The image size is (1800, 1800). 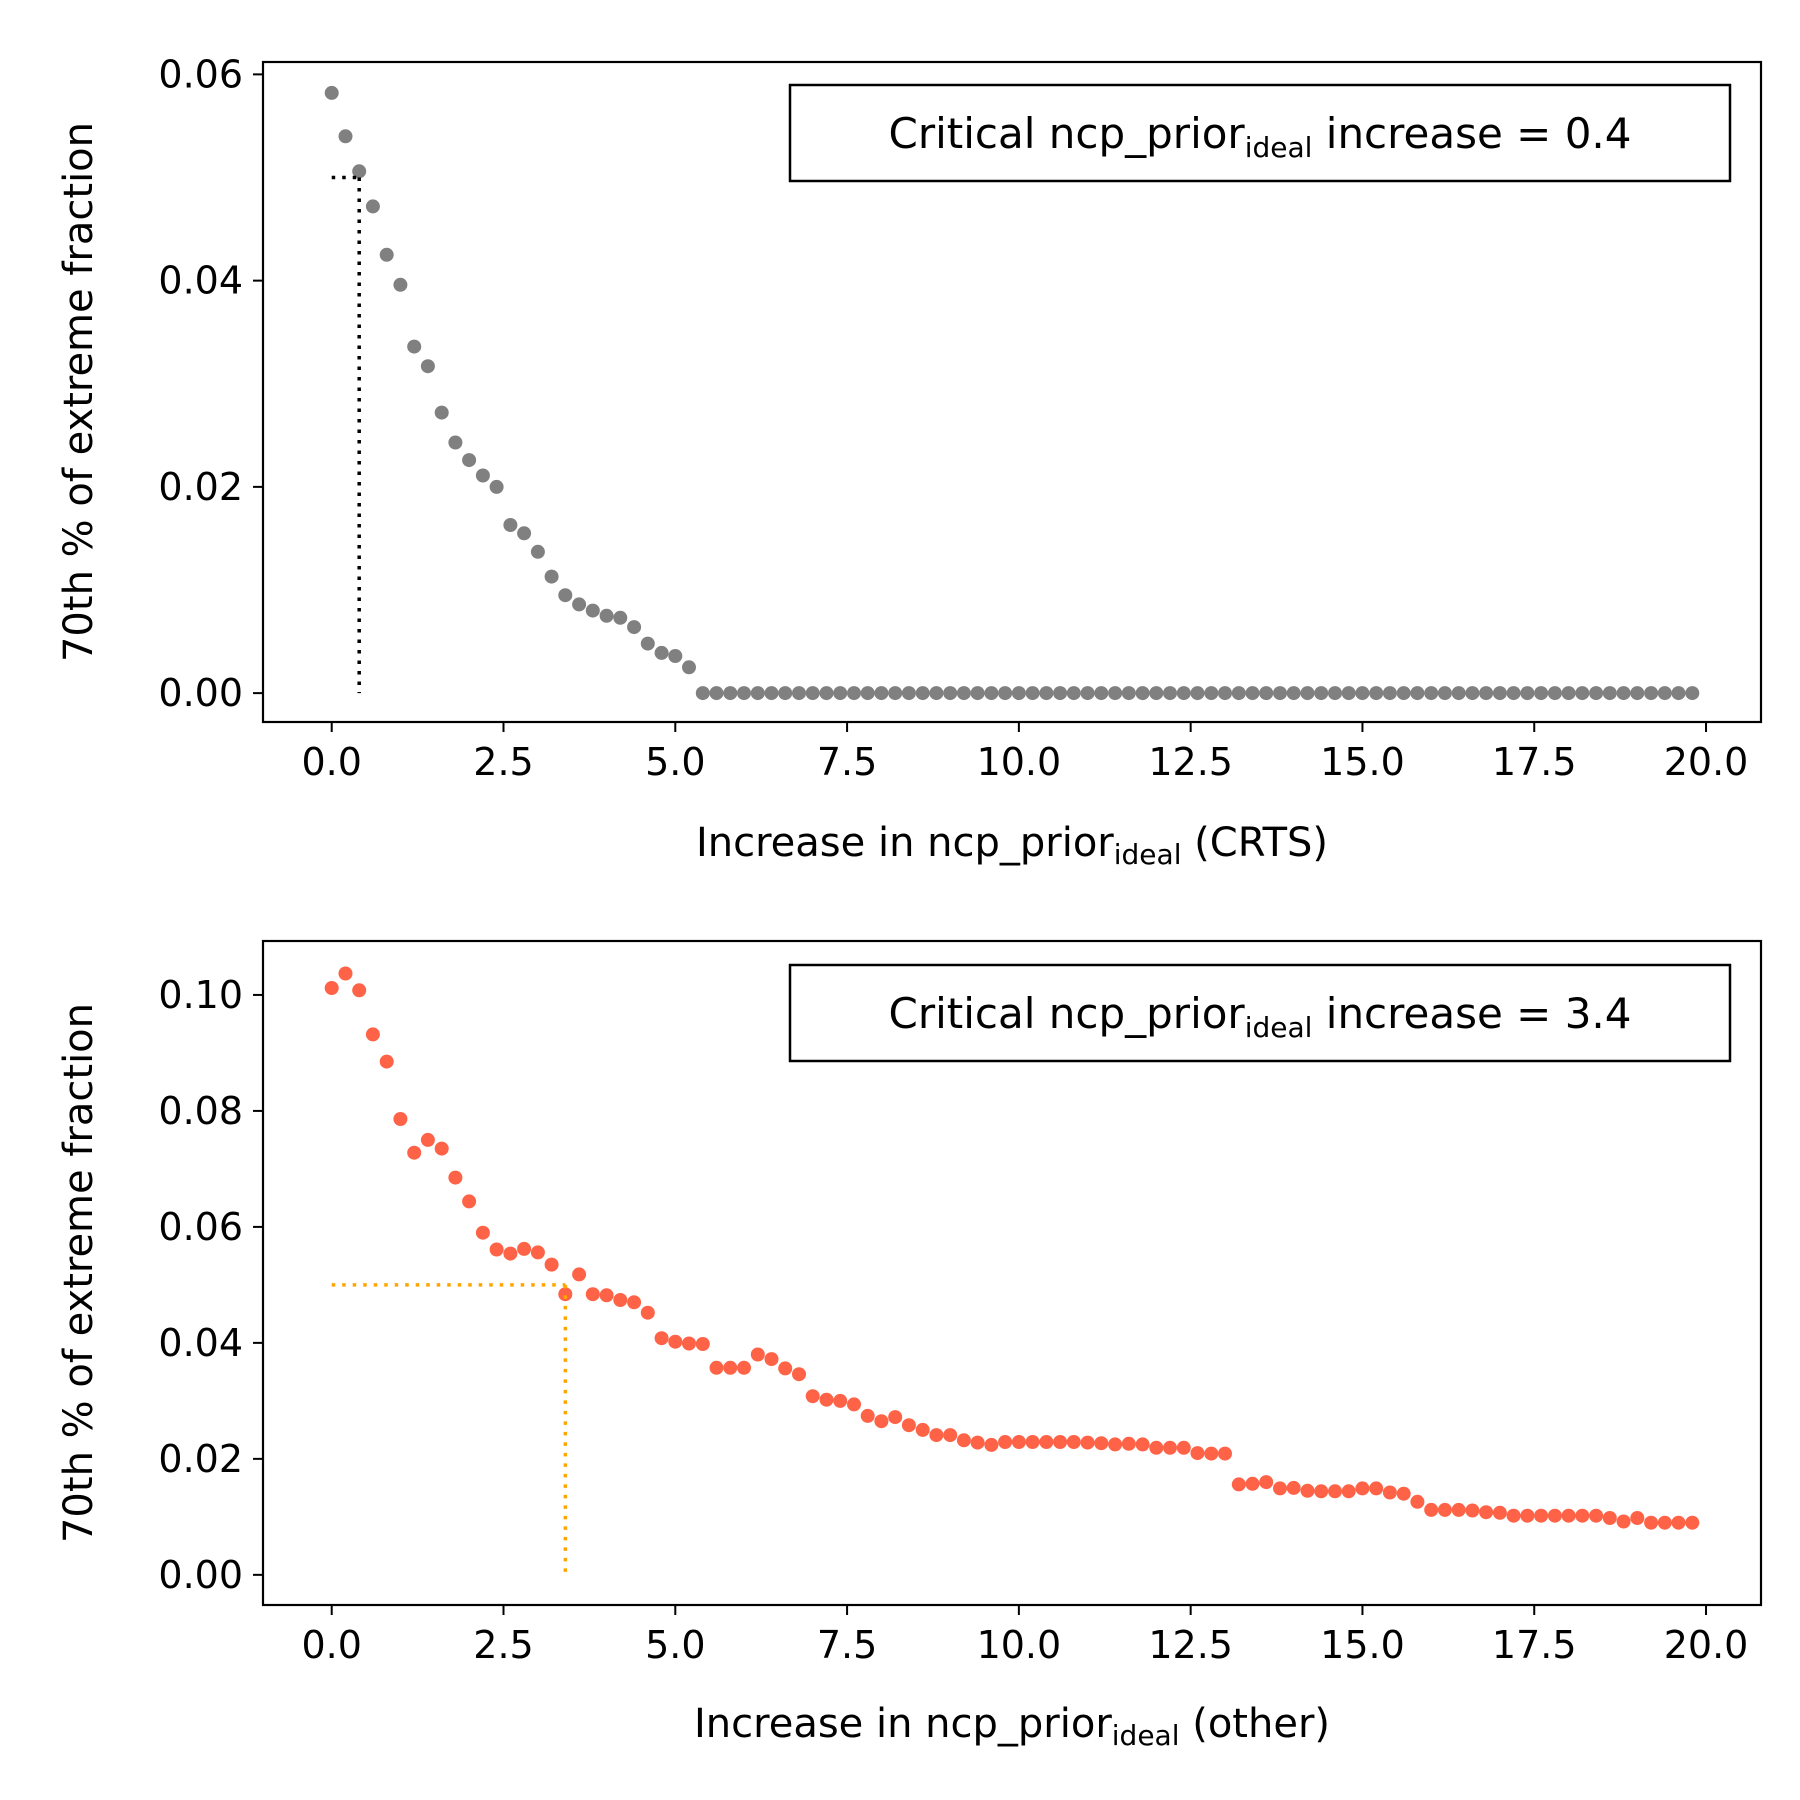 I want to click on bottom-x-tick-label: 17.5, so click(x=1534, y=1645).